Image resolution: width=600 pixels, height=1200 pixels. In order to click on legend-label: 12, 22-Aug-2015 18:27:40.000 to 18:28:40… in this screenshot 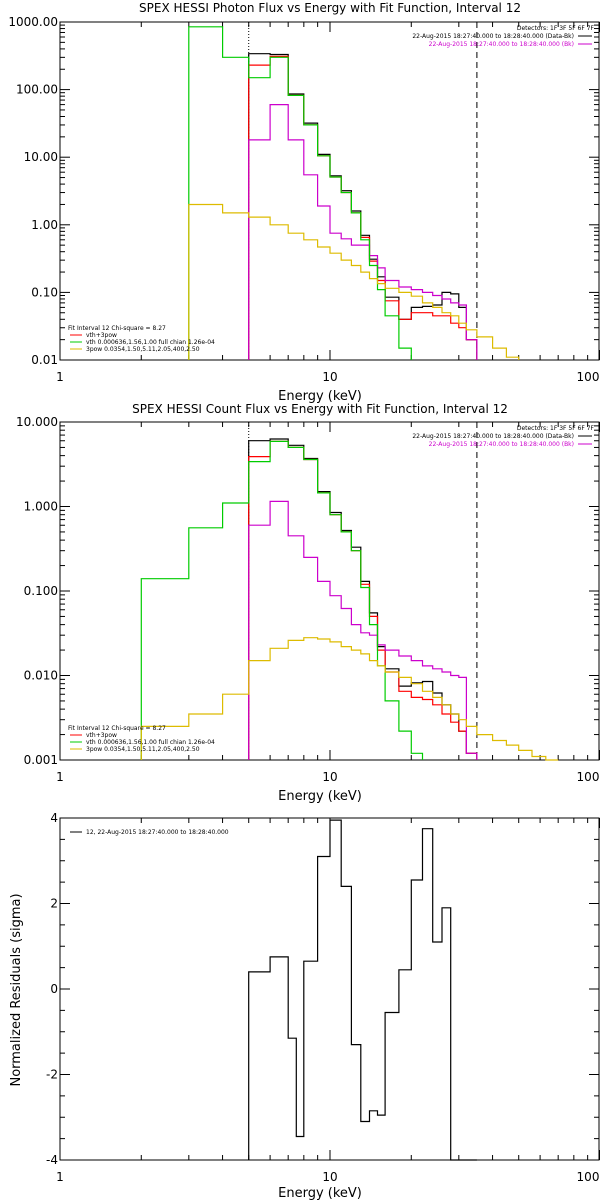, I will do `click(157, 832)`.